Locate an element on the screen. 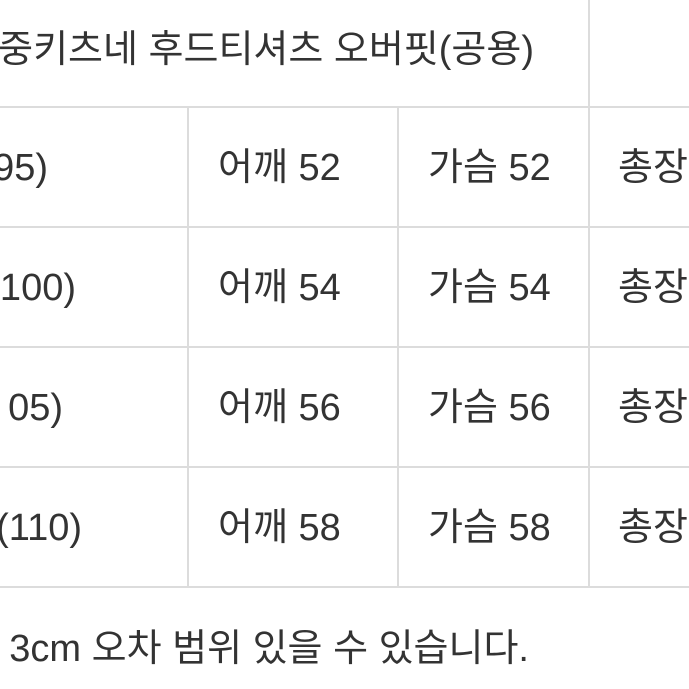  table-title: 중키츠네 후드티셔츠 오버핏(공용) is located at coordinates (267, 50).